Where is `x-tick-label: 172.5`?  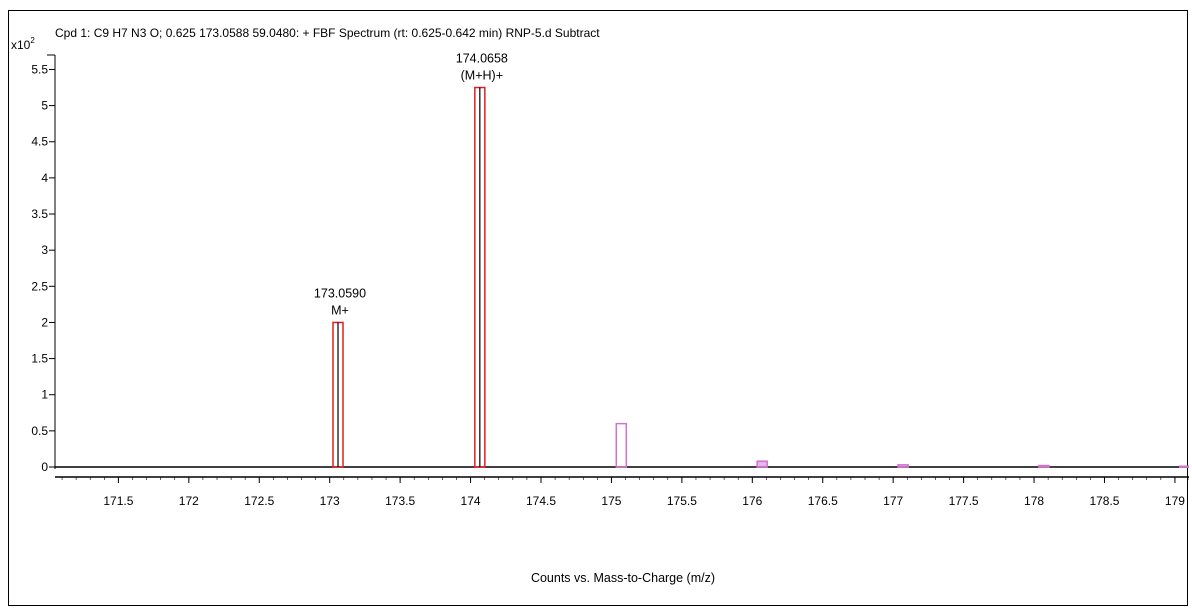
x-tick-label: 172.5 is located at coordinates (259, 501).